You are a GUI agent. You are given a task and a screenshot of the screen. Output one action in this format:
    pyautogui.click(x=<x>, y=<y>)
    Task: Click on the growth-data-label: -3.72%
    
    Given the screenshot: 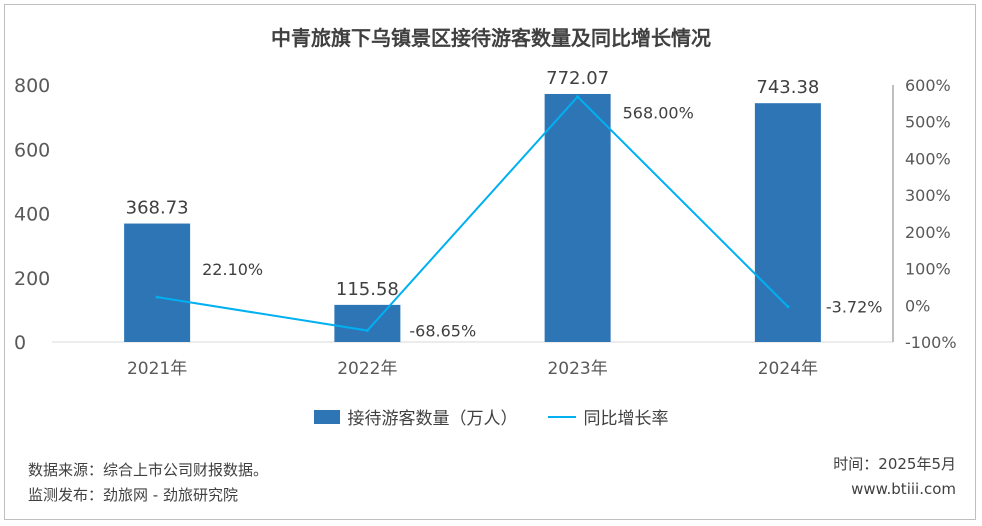 What is the action you would take?
    pyautogui.click(x=854, y=307)
    